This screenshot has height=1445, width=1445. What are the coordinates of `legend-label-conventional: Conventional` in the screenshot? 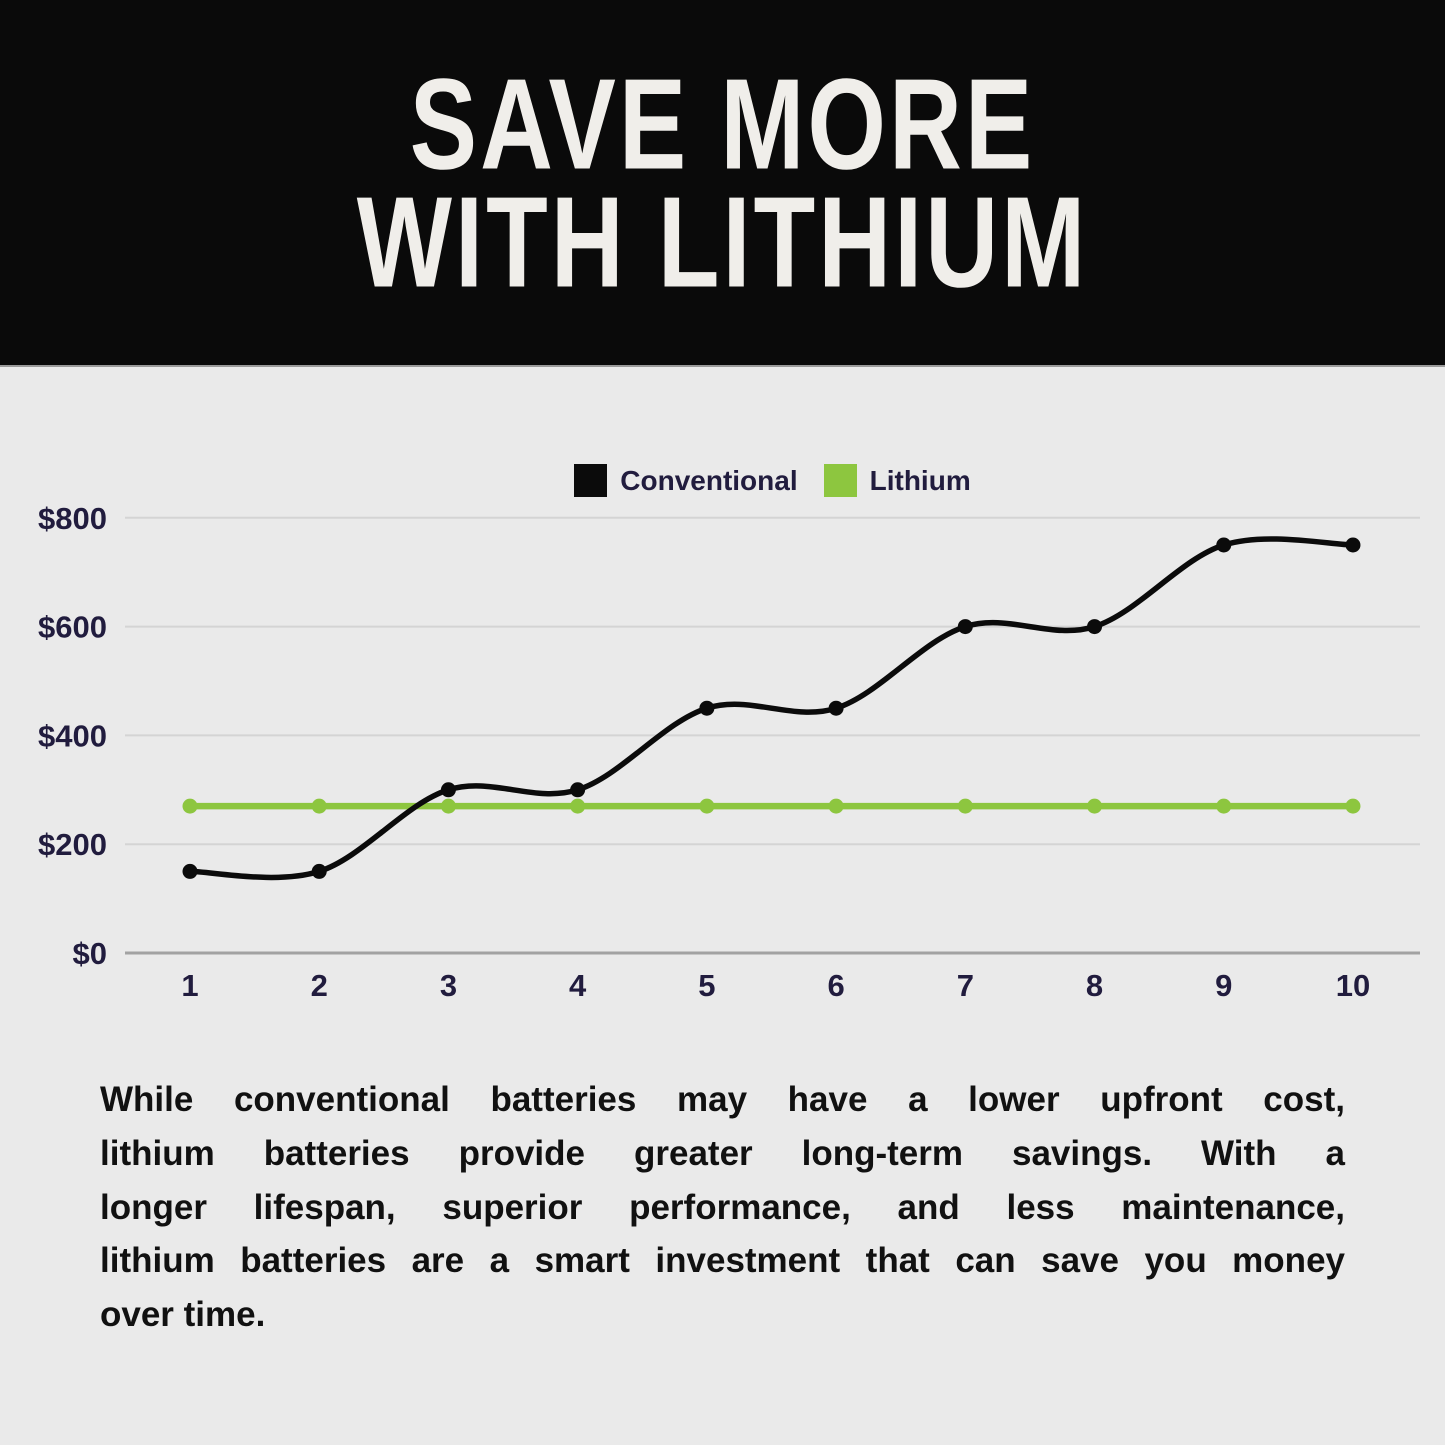 It's located at (709, 480).